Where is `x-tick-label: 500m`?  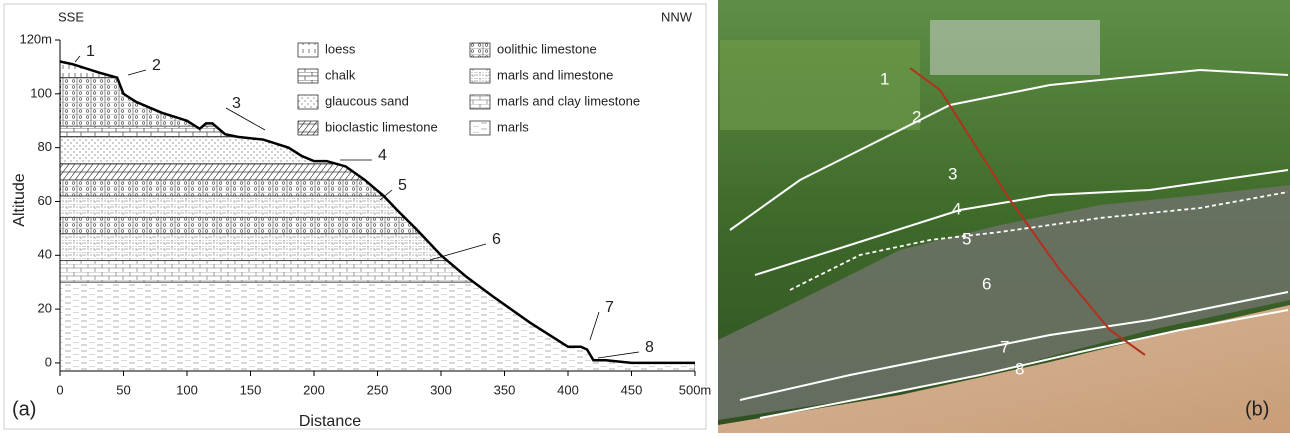
x-tick-label: 500m is located at coordinates (695, 389).